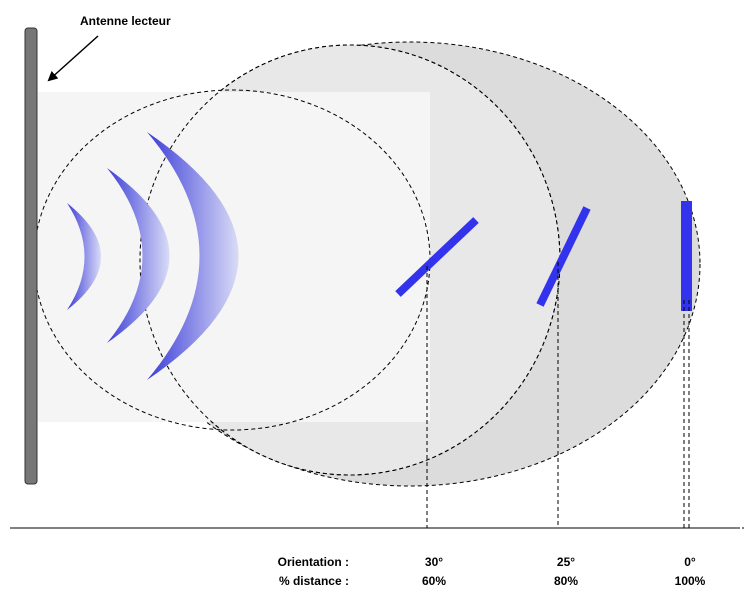 This screenshot has height=592, width=746. I want to click on distance-row-label: % distance :, so click(314, 581).